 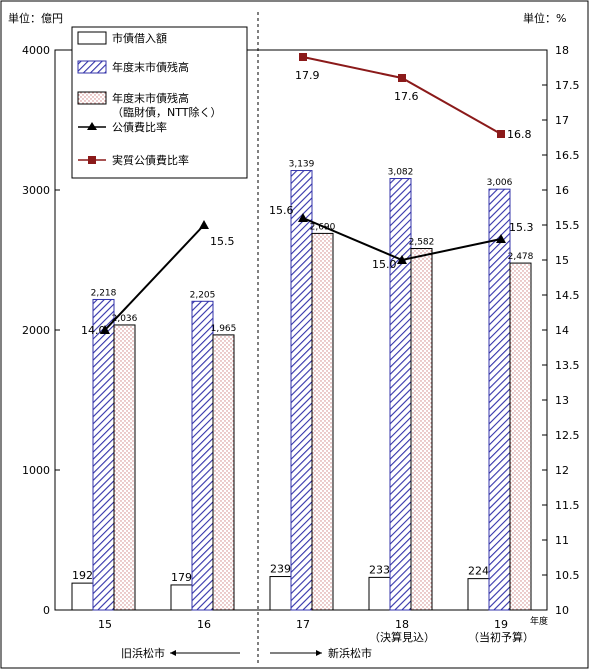 What do you see at coordinates (280, 569) in the screenshot?
I see `bar-label-0-2: 239` at bounding box center [280, 569].